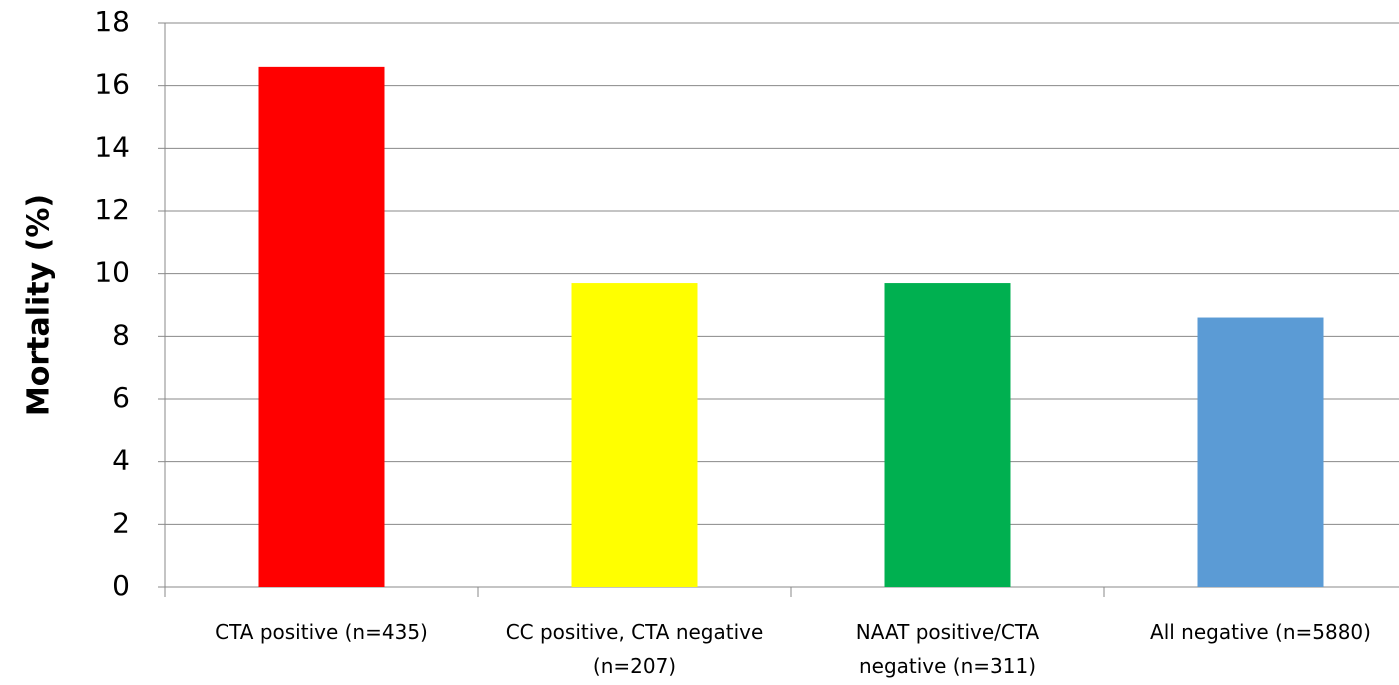 The height and width of the screenshot is (685, 1399). I want to click on y-tick-label: 0, so click(121, 585).